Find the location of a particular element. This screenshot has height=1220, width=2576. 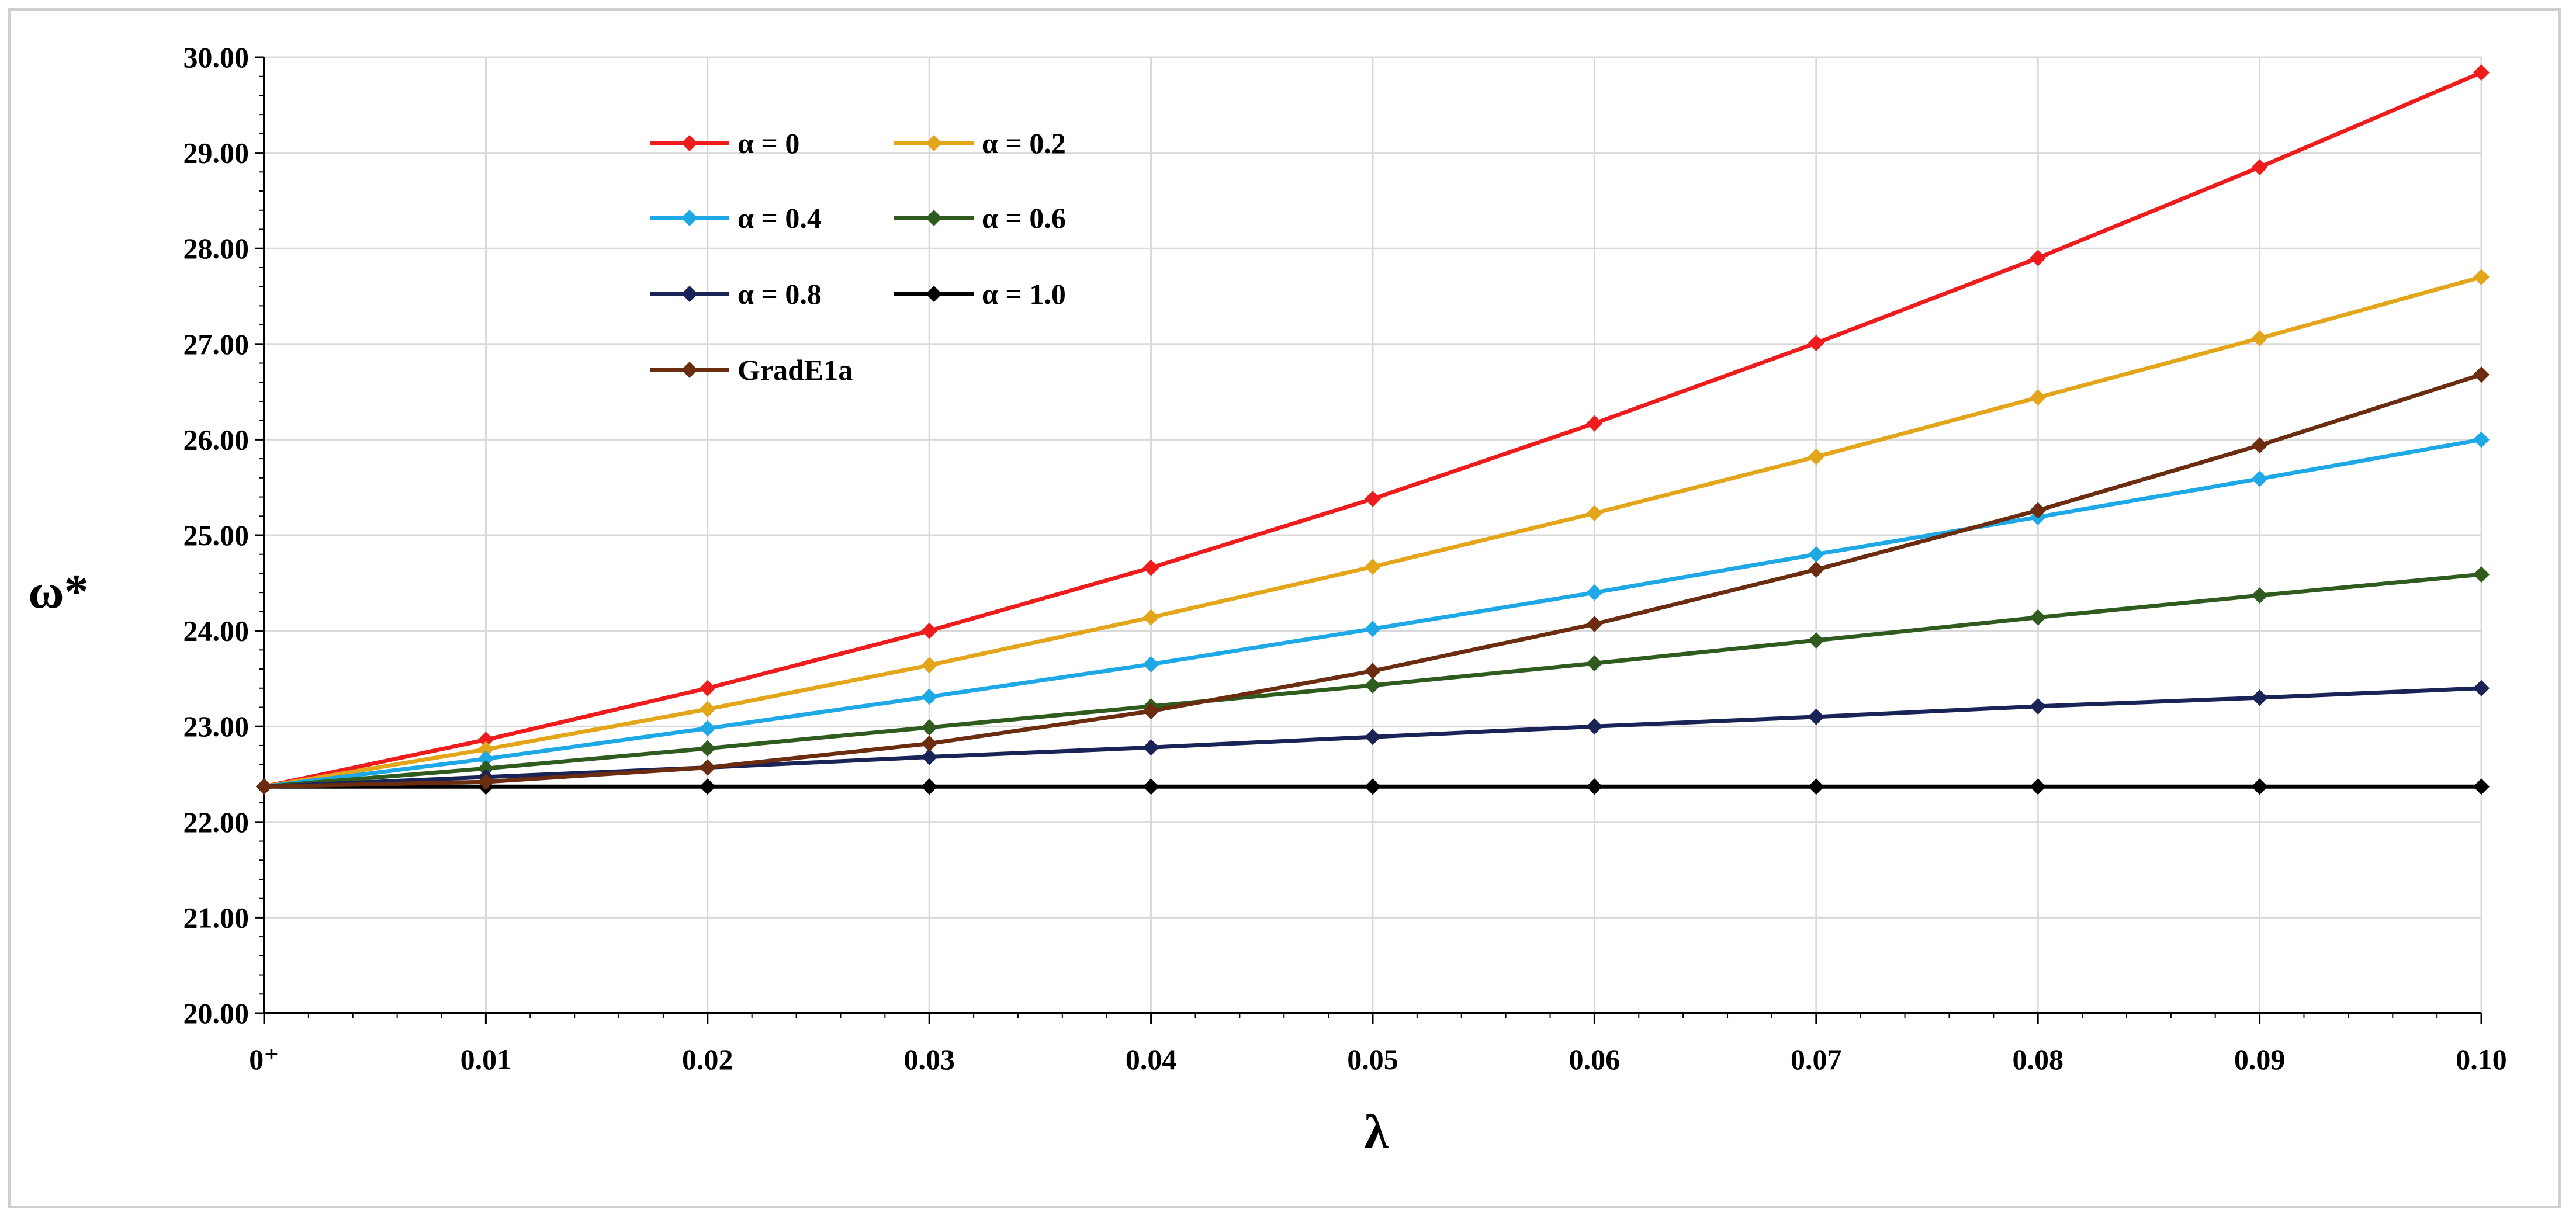

legend-label: α = 0 is located at coordinates (768, 144).